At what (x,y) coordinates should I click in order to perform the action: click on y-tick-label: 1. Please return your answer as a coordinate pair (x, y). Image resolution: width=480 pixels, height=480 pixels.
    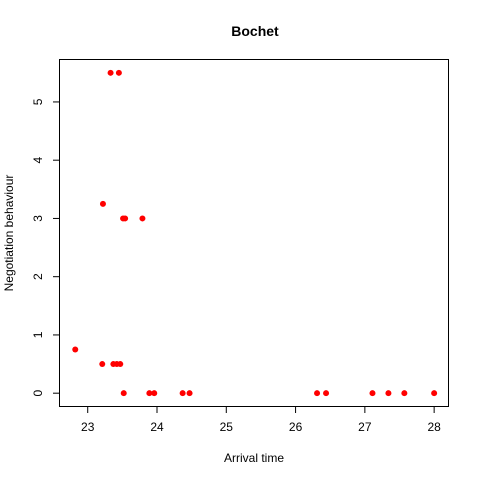
    Looking at the image, I should click on (38, 334).